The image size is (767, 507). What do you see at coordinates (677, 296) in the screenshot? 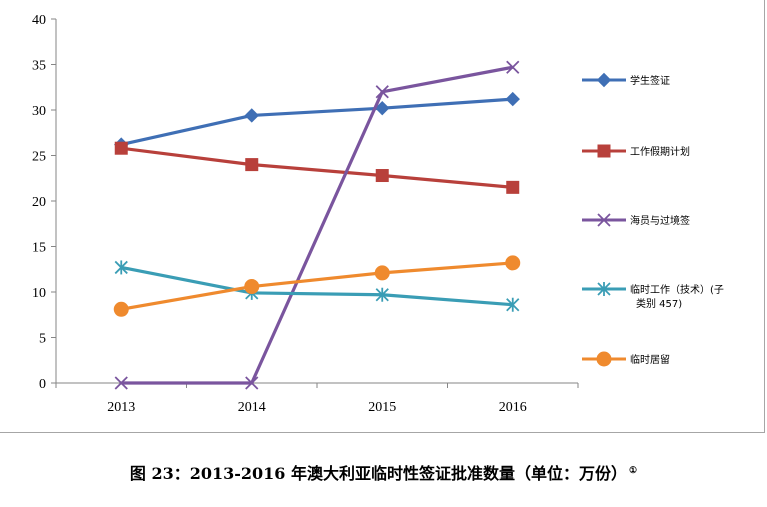
I see `legend-label: 临时工作（技术）(子类别 457)` at bounding box center [677, 296].